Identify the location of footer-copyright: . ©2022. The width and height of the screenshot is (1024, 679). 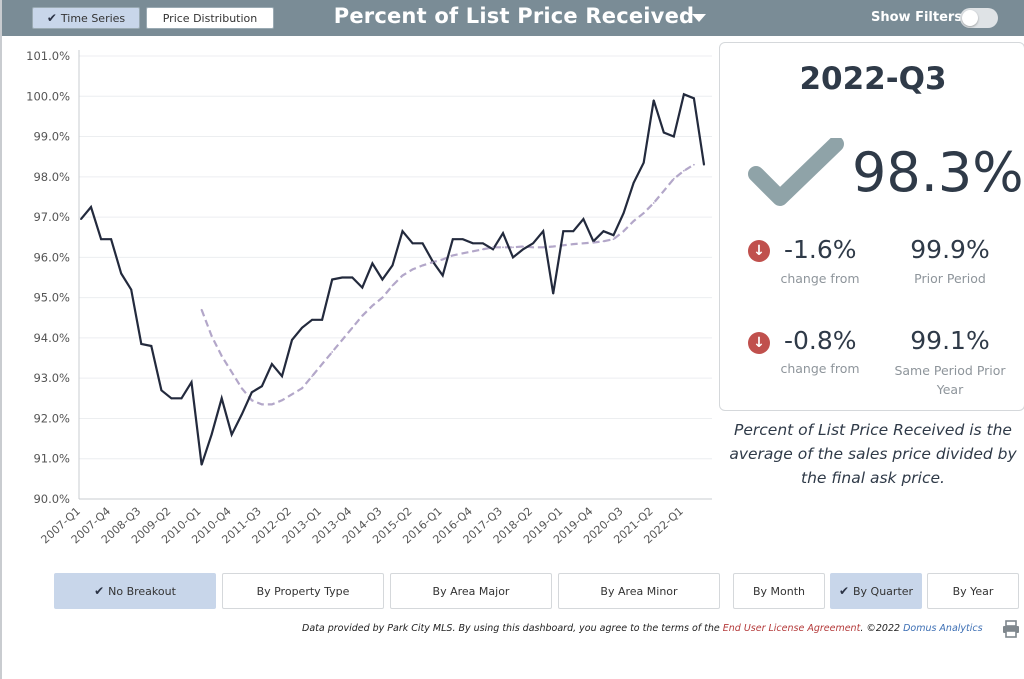
(882, 628).